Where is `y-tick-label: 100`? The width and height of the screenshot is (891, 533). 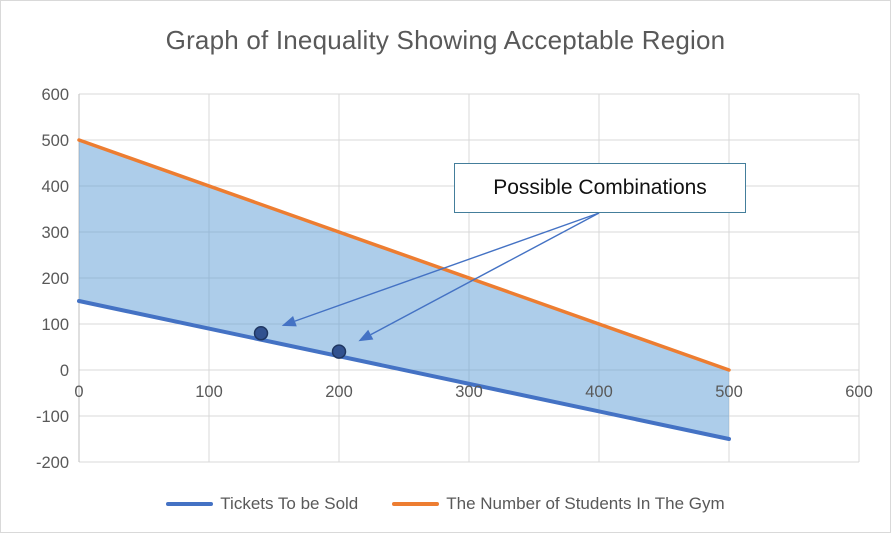 y-tick-label: 100 is located at coordinates (55, 325).